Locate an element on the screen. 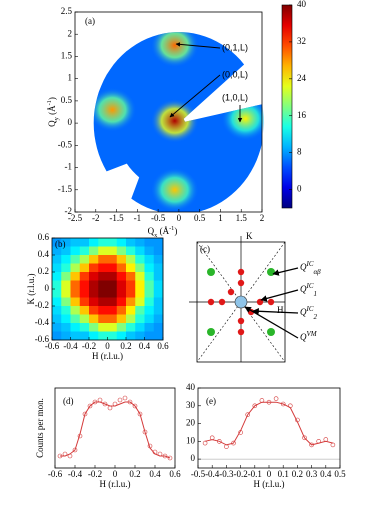 The image size is (382, 510). y-tick-label: -0.4 is located at coordinates (42, 322).